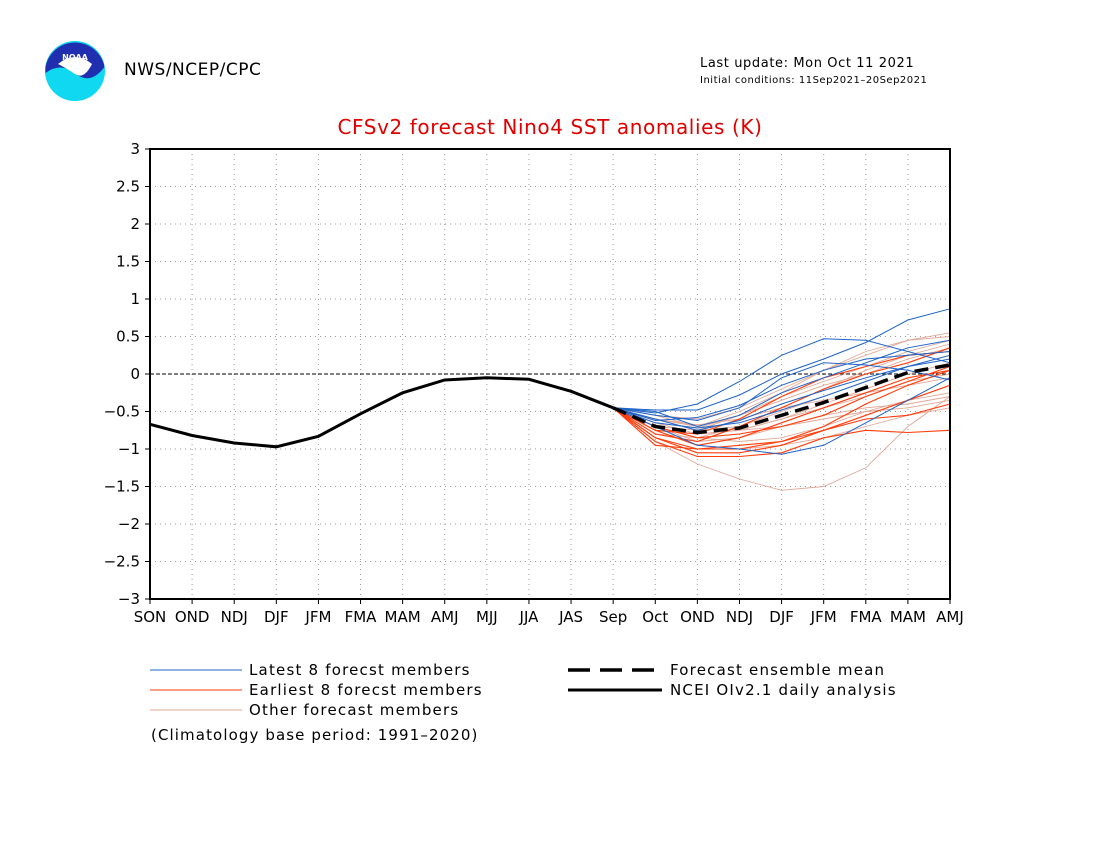 The height and width of the screenshot is (850, 1100). What do you see at coordinates (570, 617) in the screenshot?
I see `x-tick-label: JAS` at bounding box center [570, 617].